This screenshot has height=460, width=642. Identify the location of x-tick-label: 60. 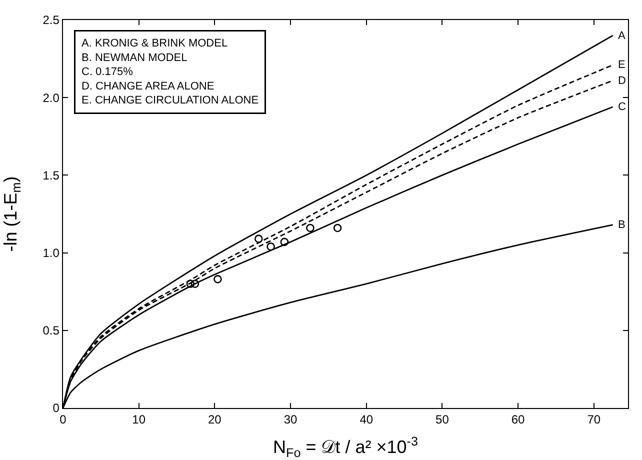
(518, 419).